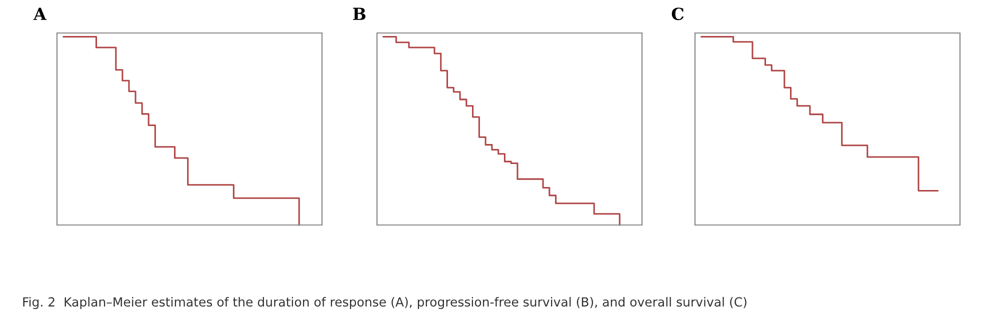 Image resolution: width=992 pixels, height=324 pixels. What do you see at coordinates (40, 14) in the screenshot?
I see `chart-title: A` at bounding box center [40, 14].